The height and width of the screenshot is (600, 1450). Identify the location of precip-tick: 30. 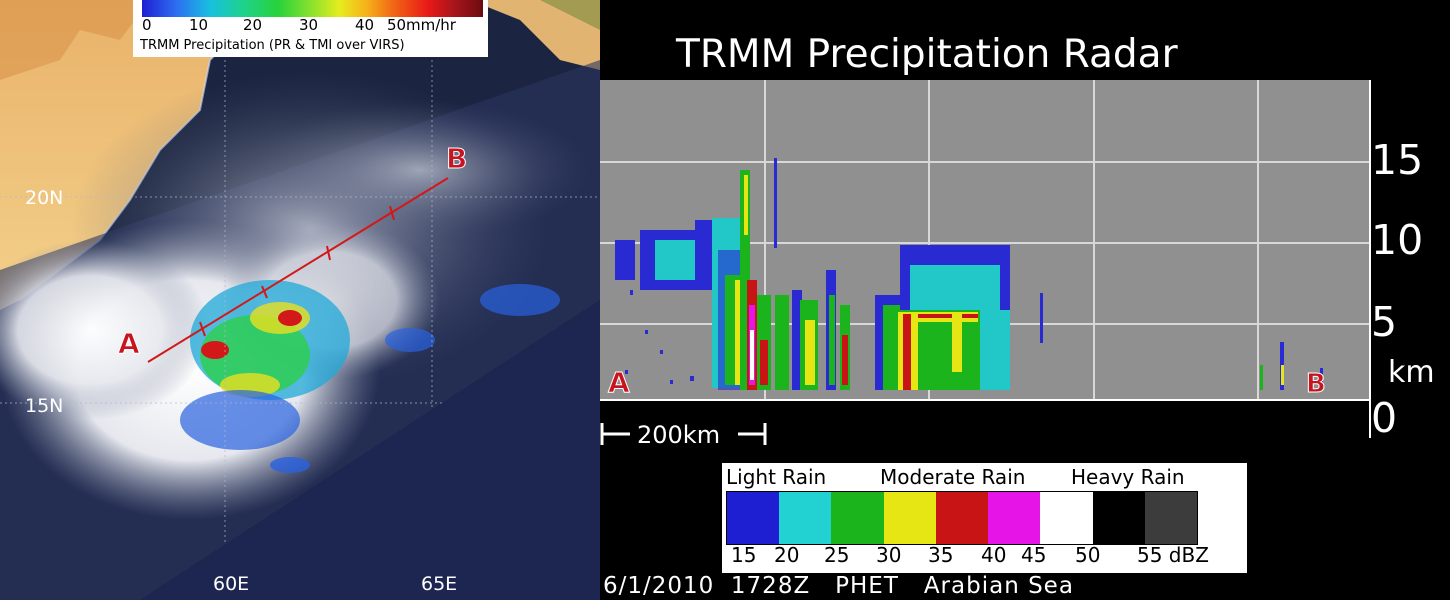
(309, 25).